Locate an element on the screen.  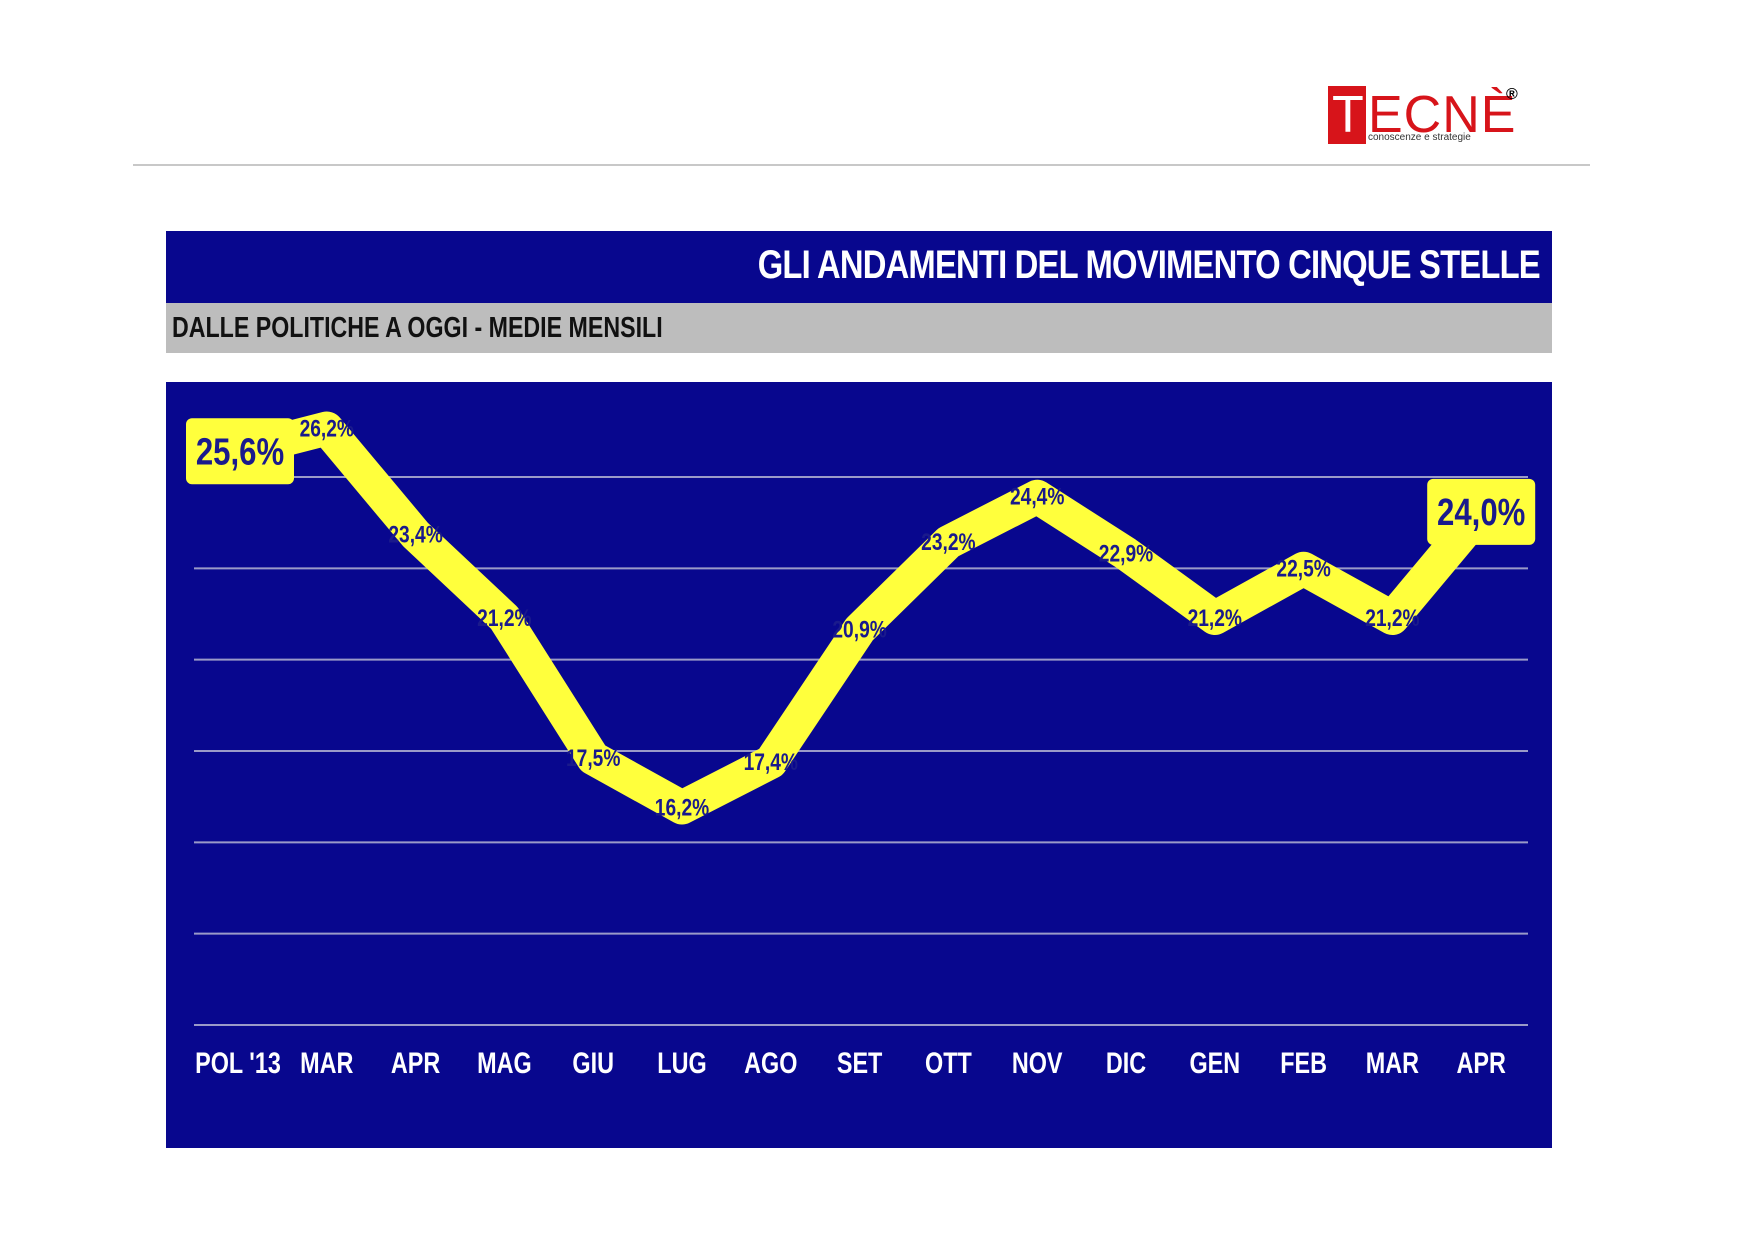
data-label: 17,4% is located at coordinates (771, 762).